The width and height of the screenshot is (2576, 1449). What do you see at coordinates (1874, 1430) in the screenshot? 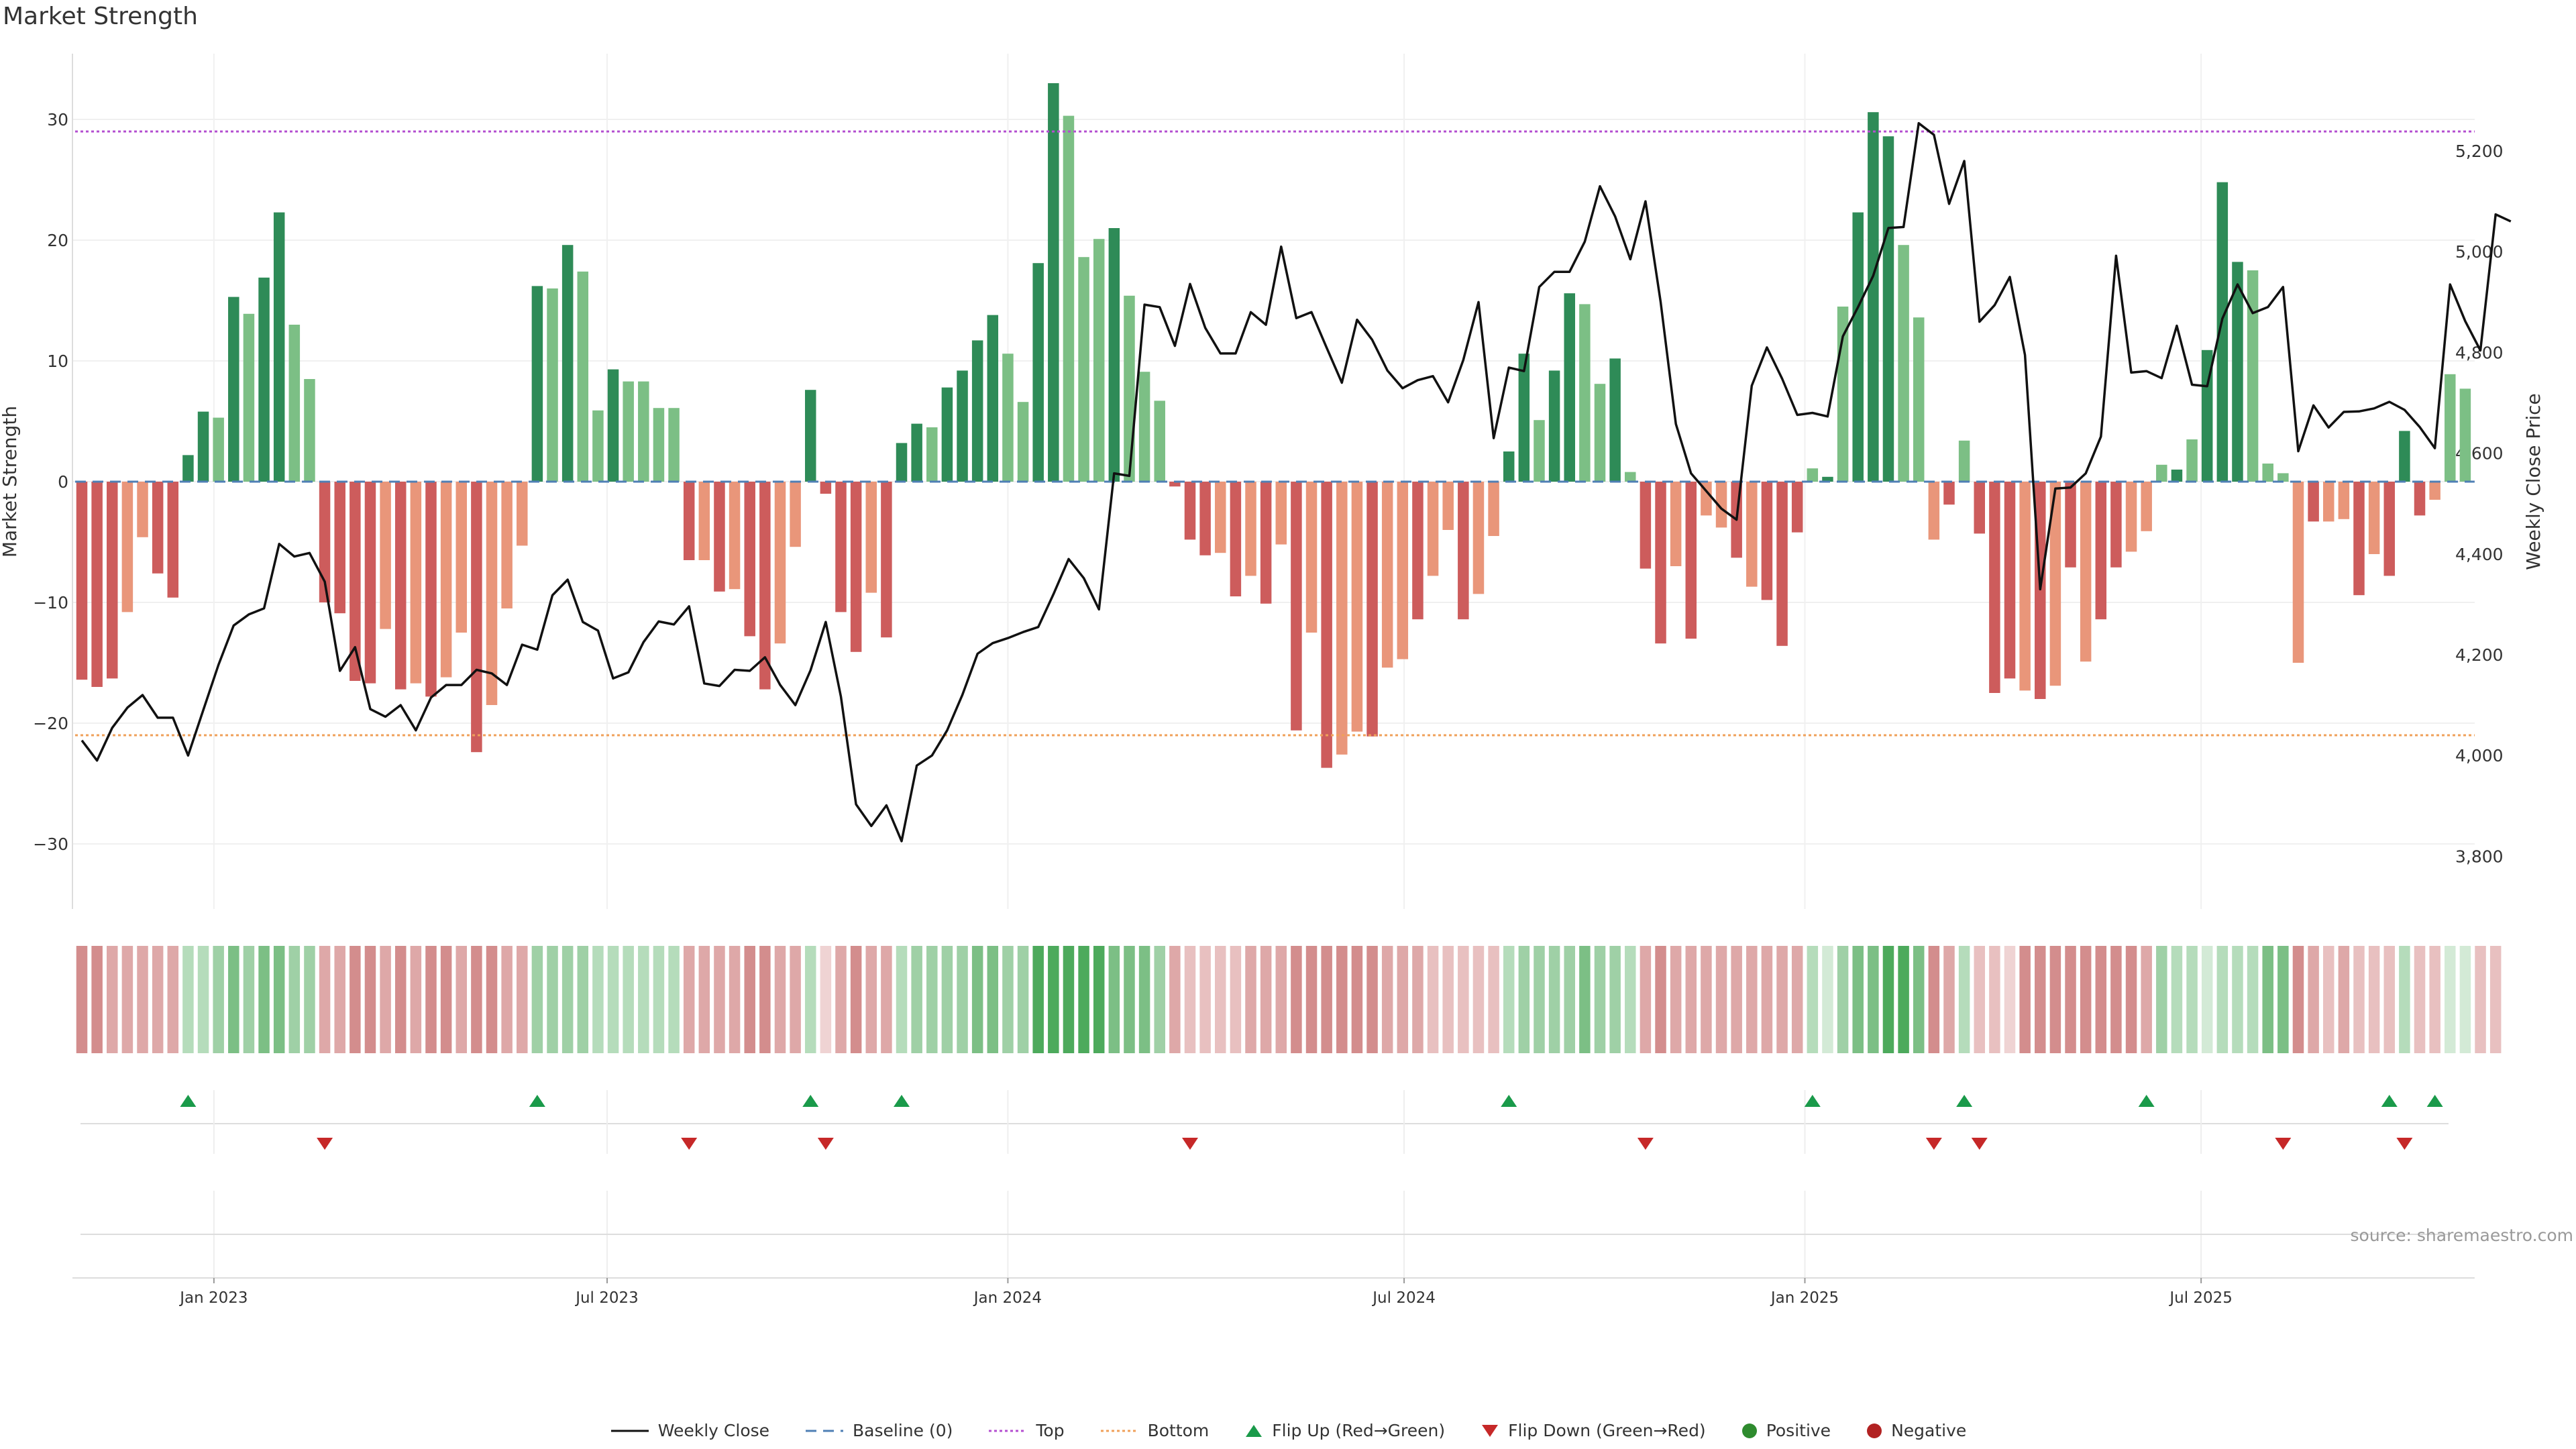
I see `red-dot-icon` at bounding box center [1874, 1430].